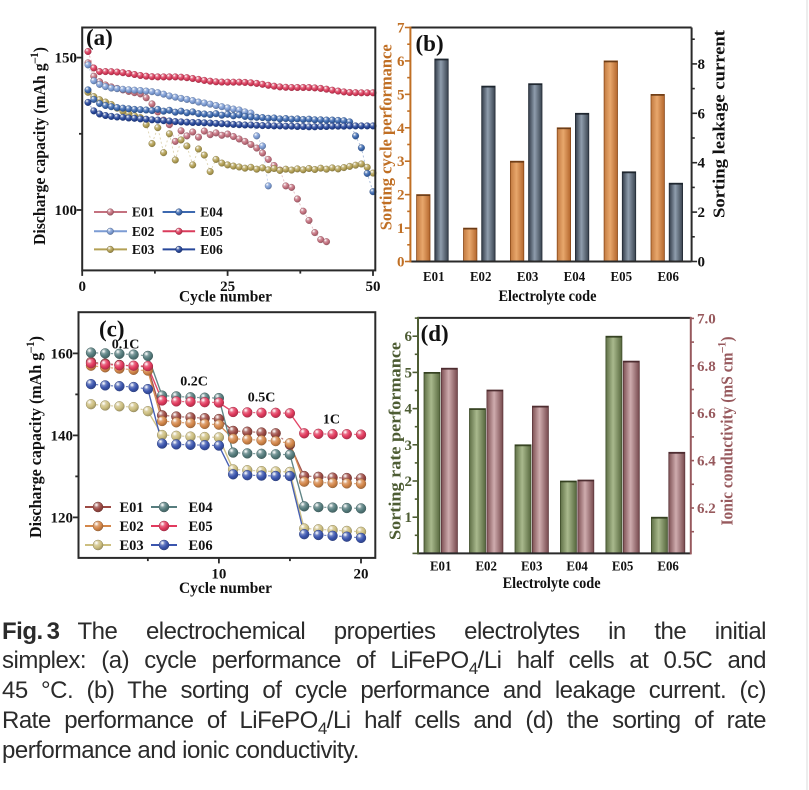 The image size is (809, 790). I want to click on svg-text: 50, so click(373, 287).